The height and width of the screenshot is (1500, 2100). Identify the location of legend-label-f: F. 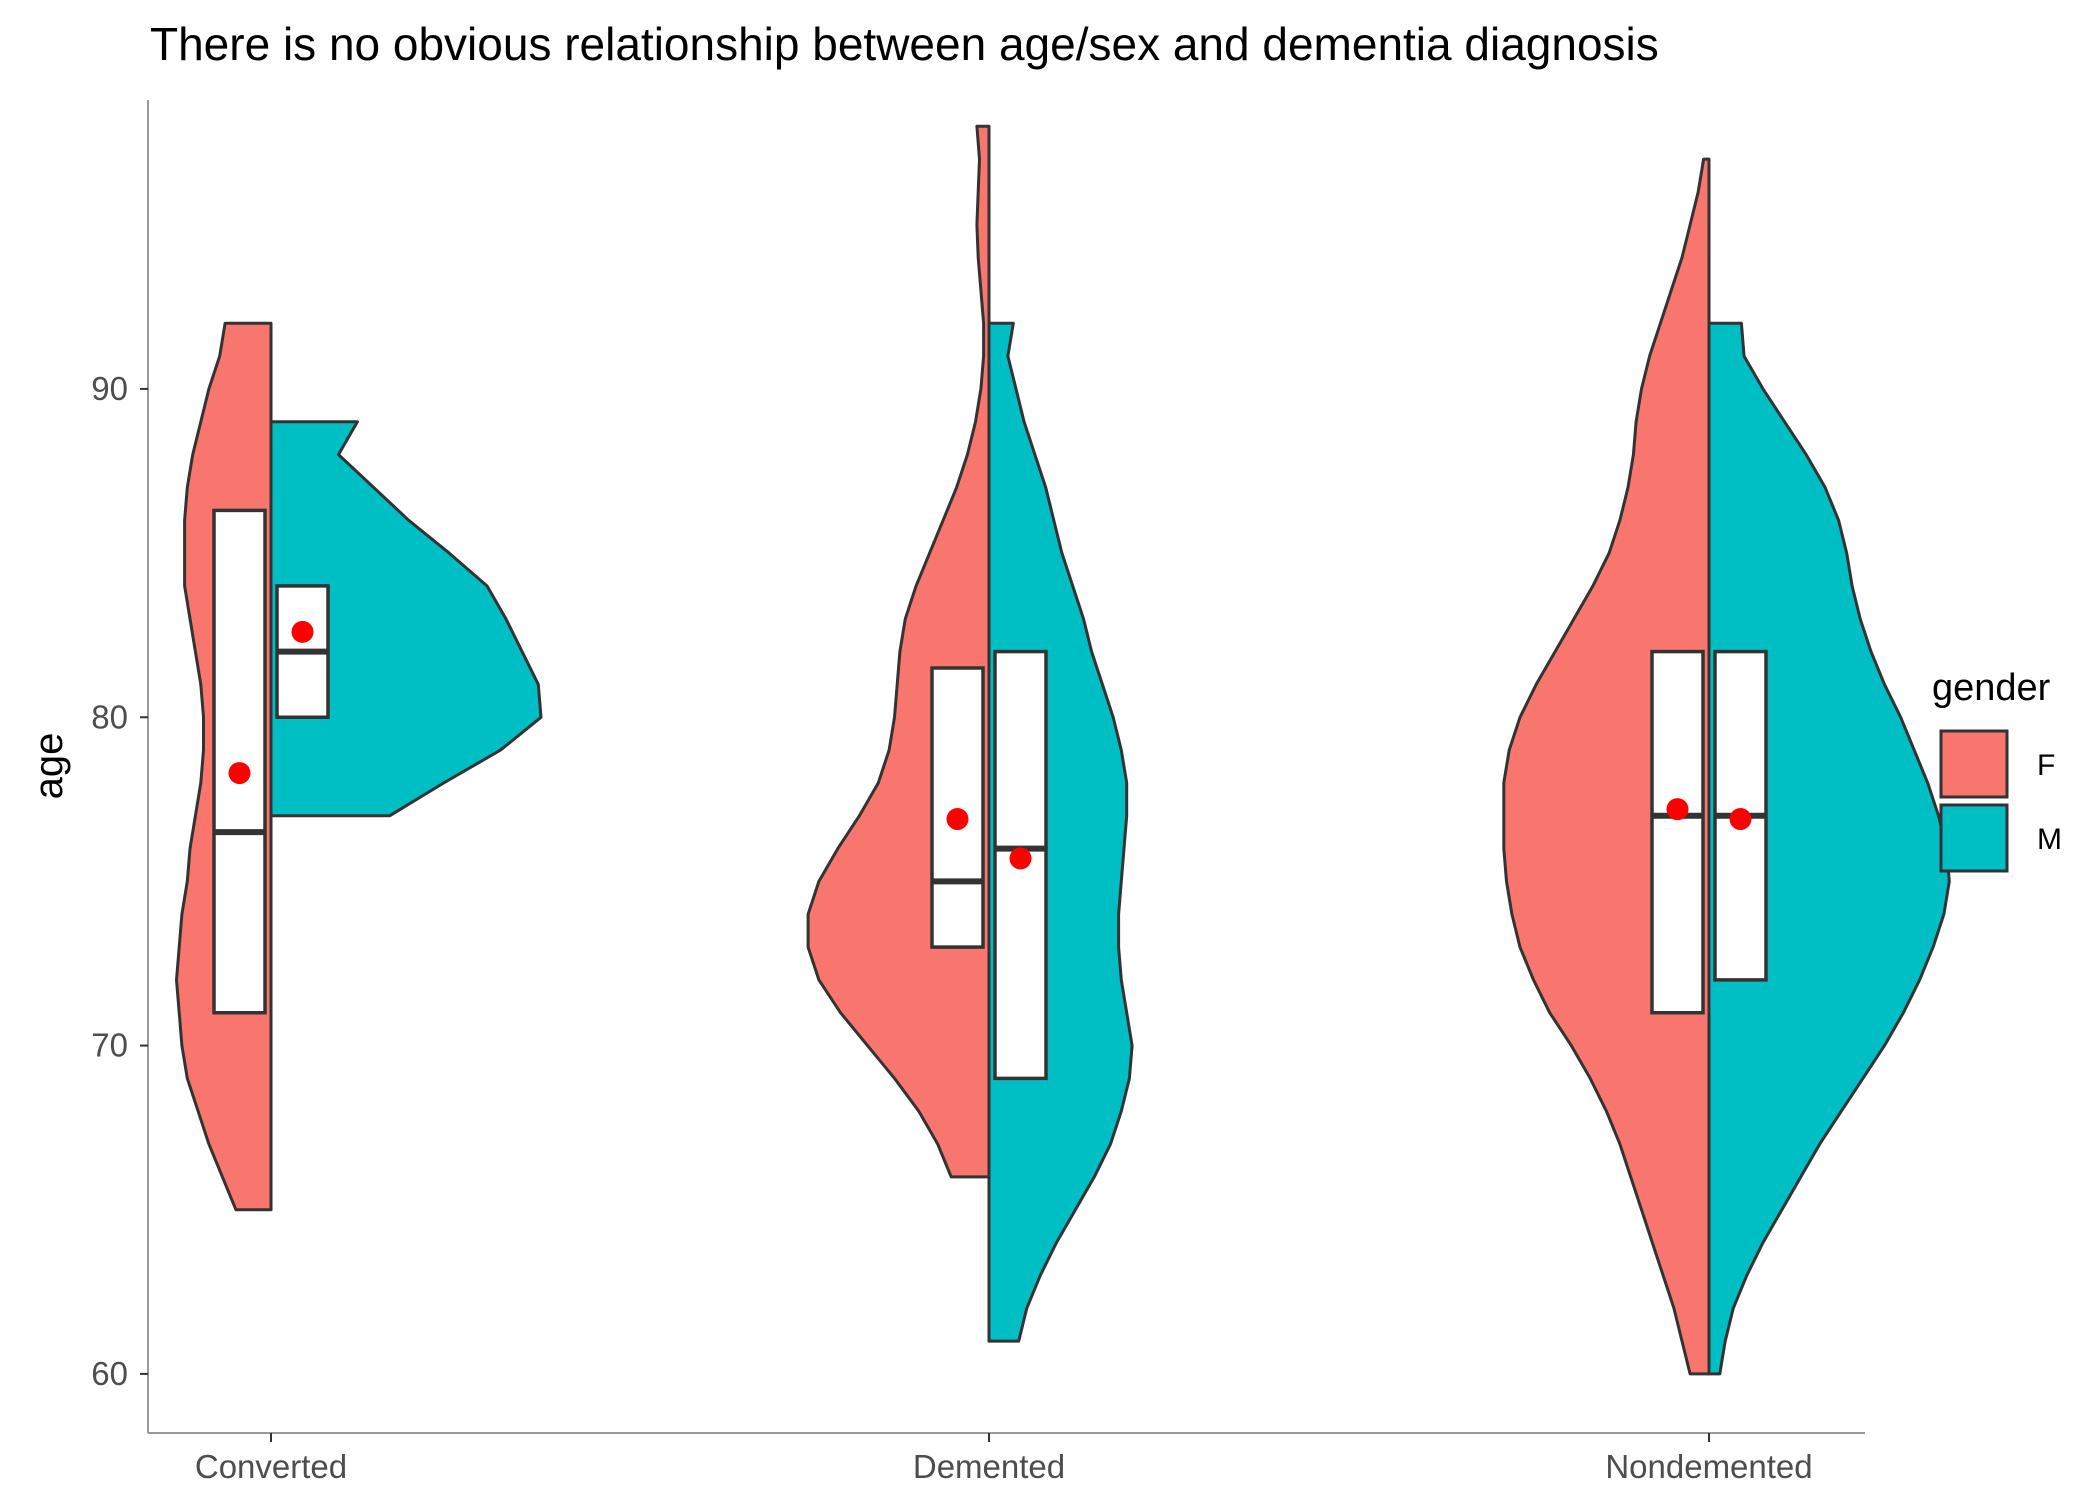
(2046, 765).